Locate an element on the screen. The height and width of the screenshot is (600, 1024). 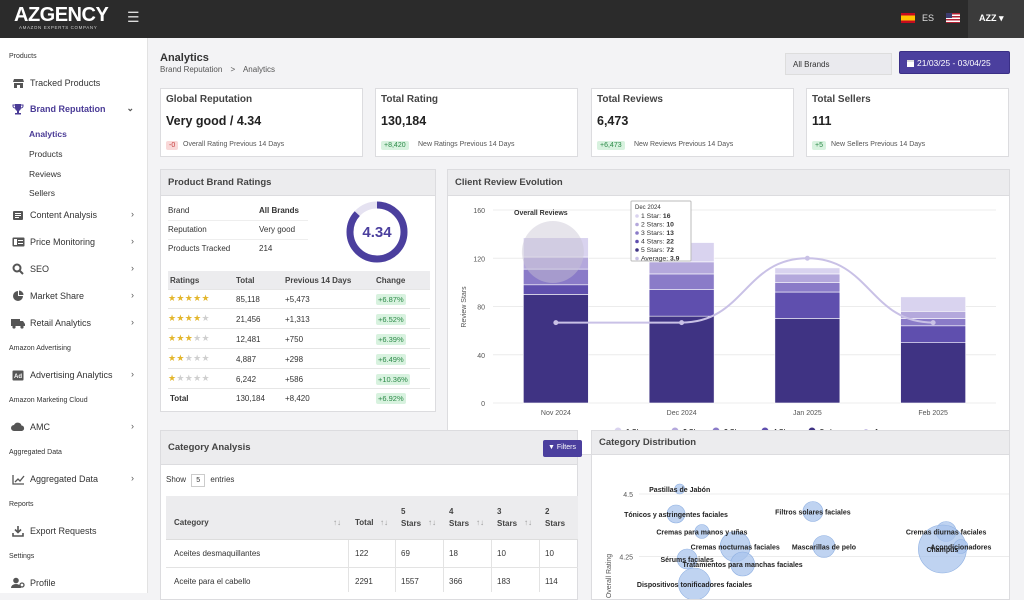
kpi-note: New Ratings Previous 14 Days is located at coordinates (466, 144).